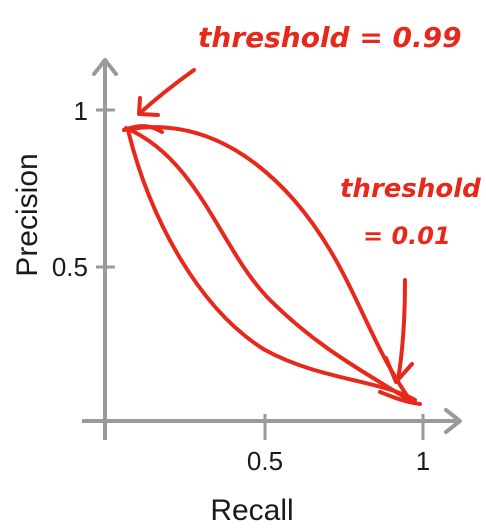 The image size is (486, 531). What do you see at coordinates (407, 236) in the screenshot?
I see `annotation-low-threshold-line2: = 0.01` at bounding box center [407, 236].